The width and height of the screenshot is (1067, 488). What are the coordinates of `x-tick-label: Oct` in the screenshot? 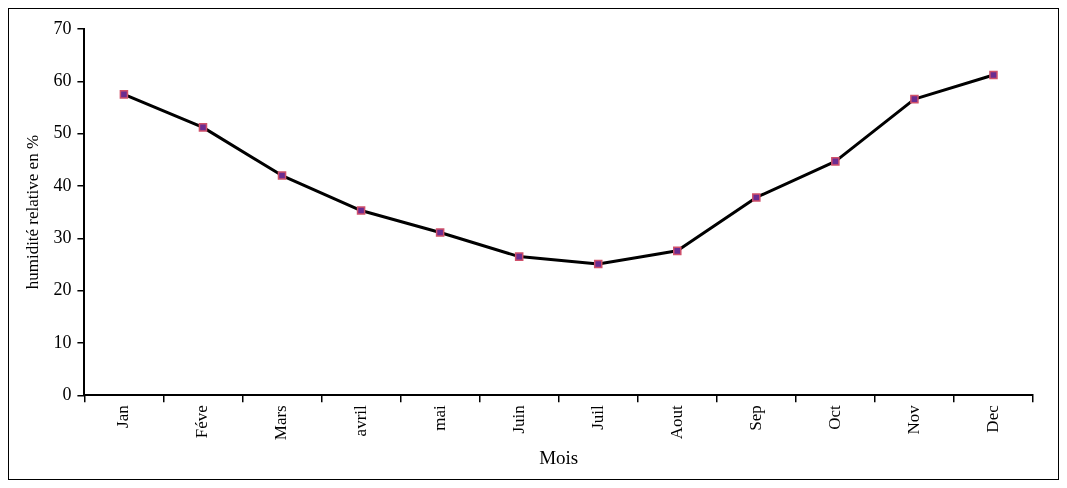 It's located at (834, 417).